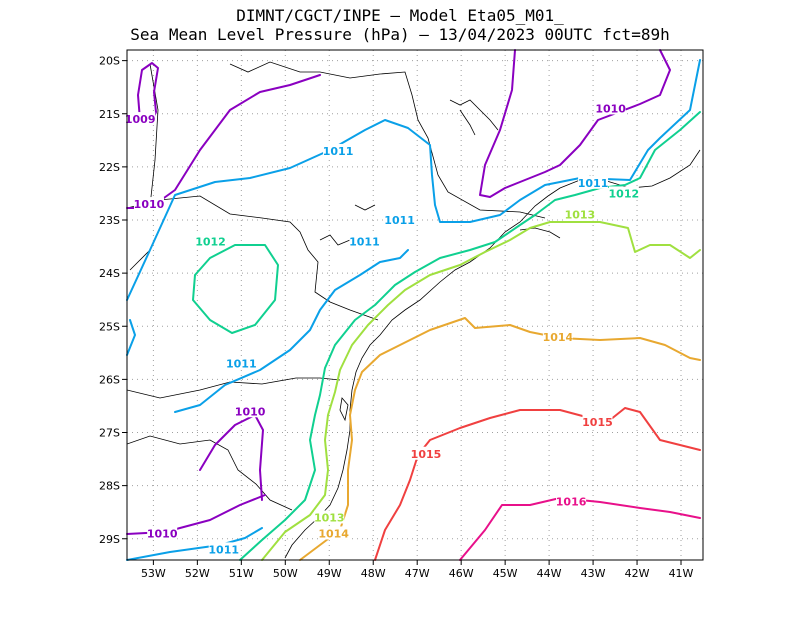  Describe the element at coordinates (109, 220) in the screenshot. I see `y-tick-label: 23S` at that location.